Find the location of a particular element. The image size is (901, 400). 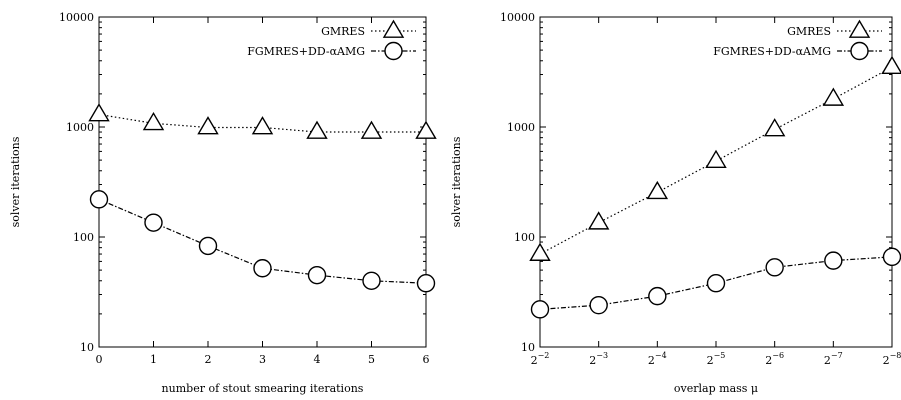

x-axis-label: number of stout smearing iterations is located at coordinates (263, 388).